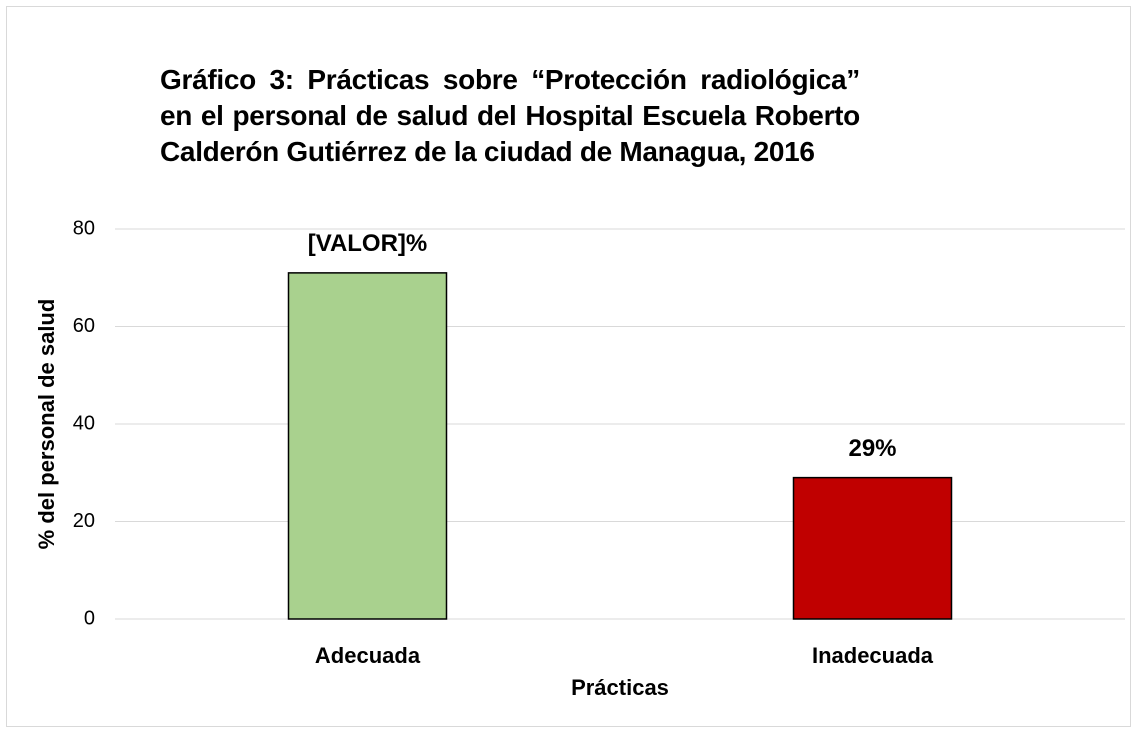 The width and height of the screenshot is (1139, 735). Describe the element at coordinates (84, 423) in the screenshot. I see `y-tick-label: 40` at that location.